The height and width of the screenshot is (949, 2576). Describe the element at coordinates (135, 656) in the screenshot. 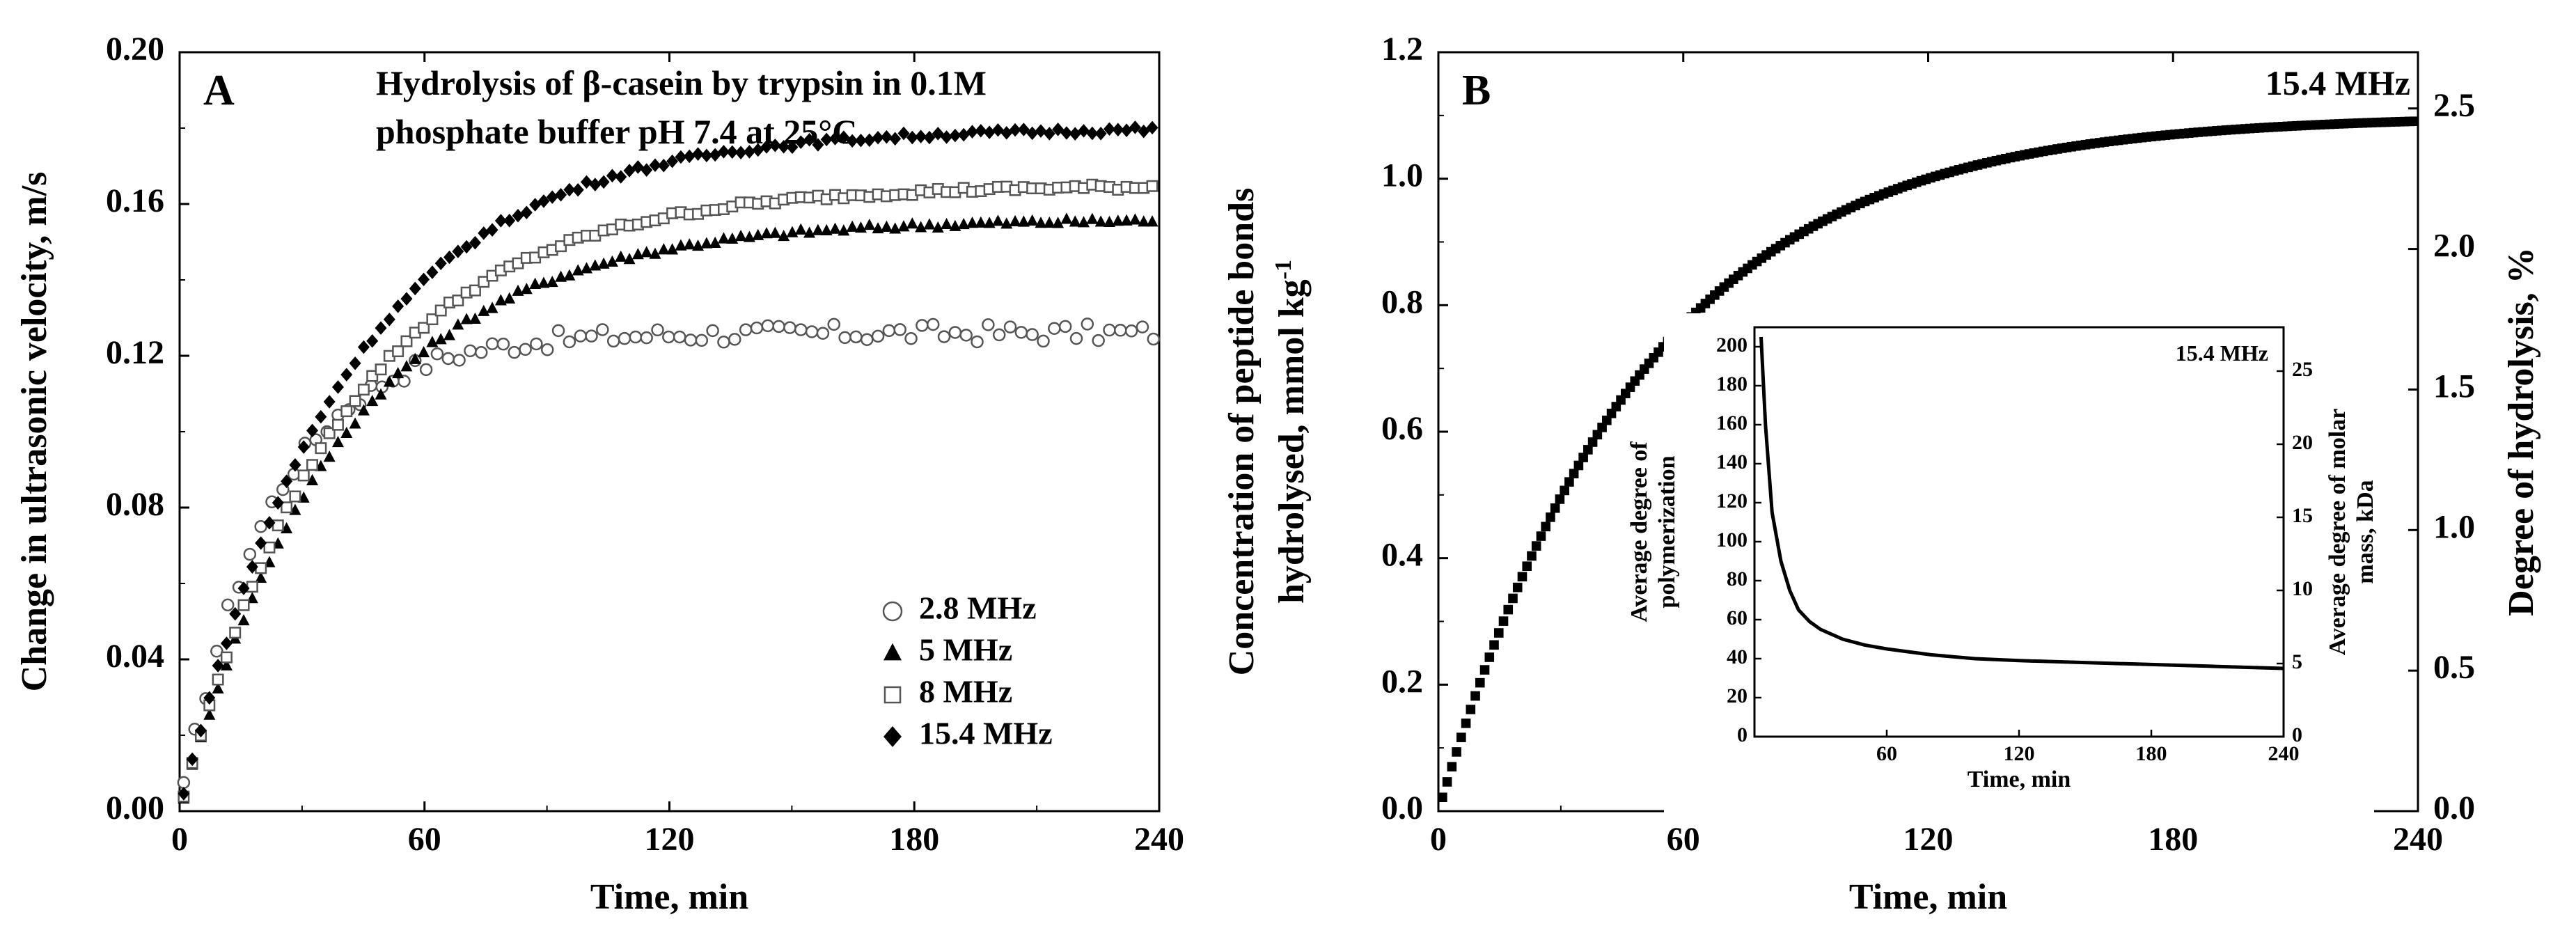

I see `y-tick-label: 0.04` at that location.